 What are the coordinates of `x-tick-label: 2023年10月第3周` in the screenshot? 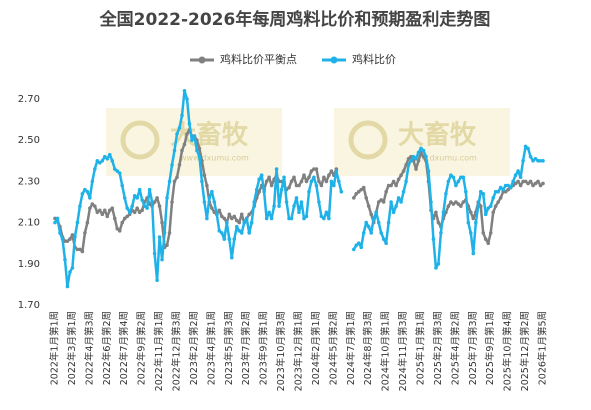 It's located at (281, 351).